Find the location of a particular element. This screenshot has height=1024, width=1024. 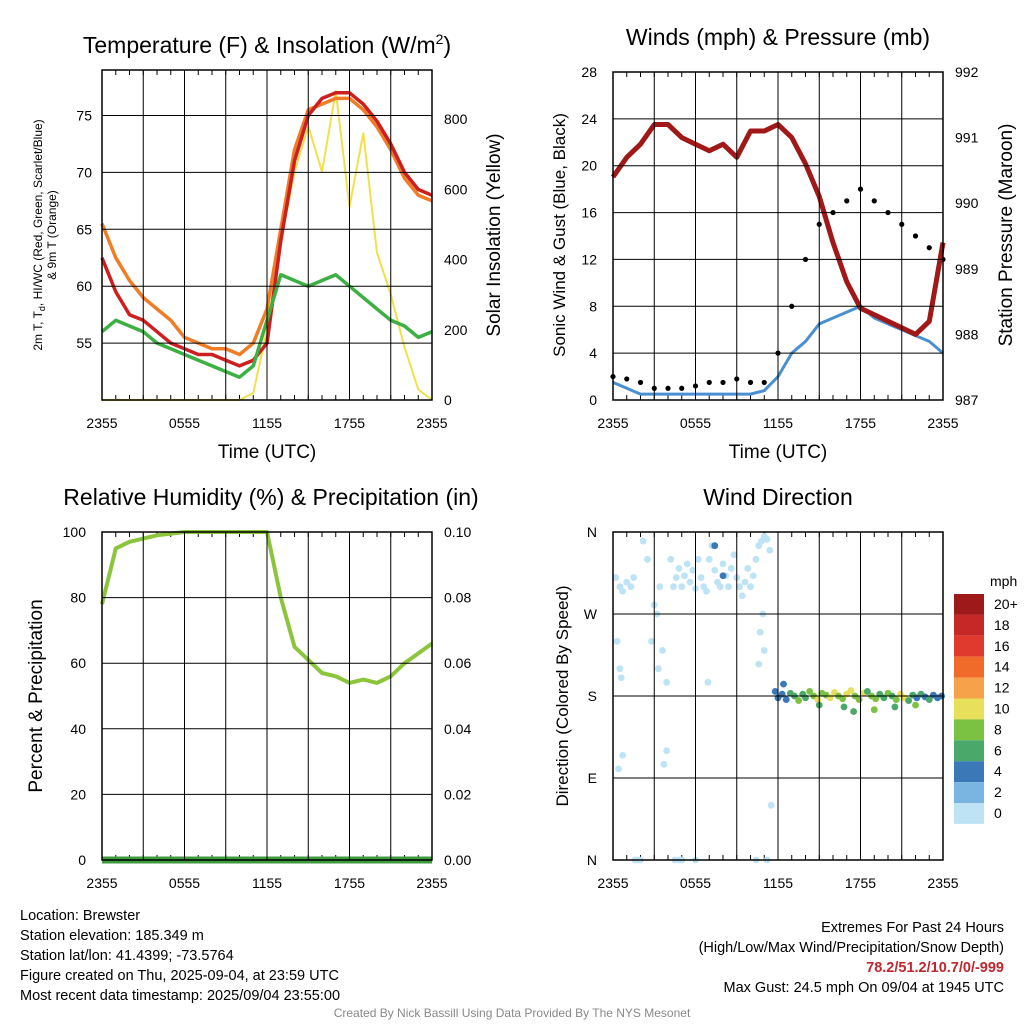

y-right-tick-label: 988 is located at coordinates (967, 334).